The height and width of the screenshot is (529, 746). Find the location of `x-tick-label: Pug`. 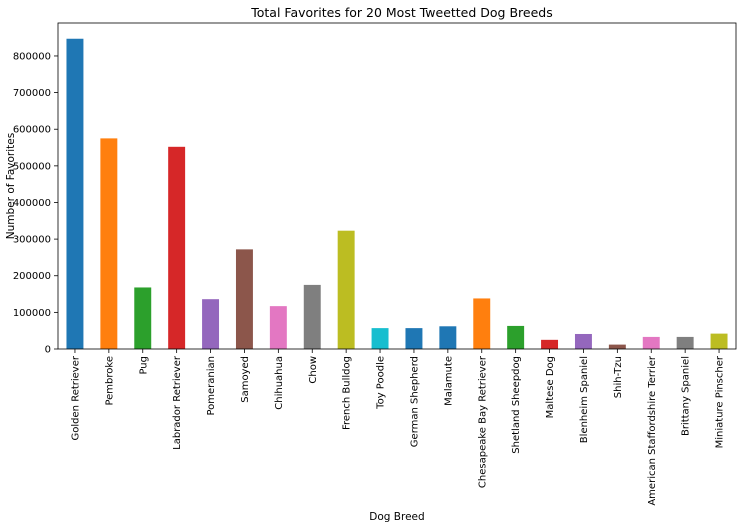

x-tick-label: Pug is located at coordinates (143, 365).